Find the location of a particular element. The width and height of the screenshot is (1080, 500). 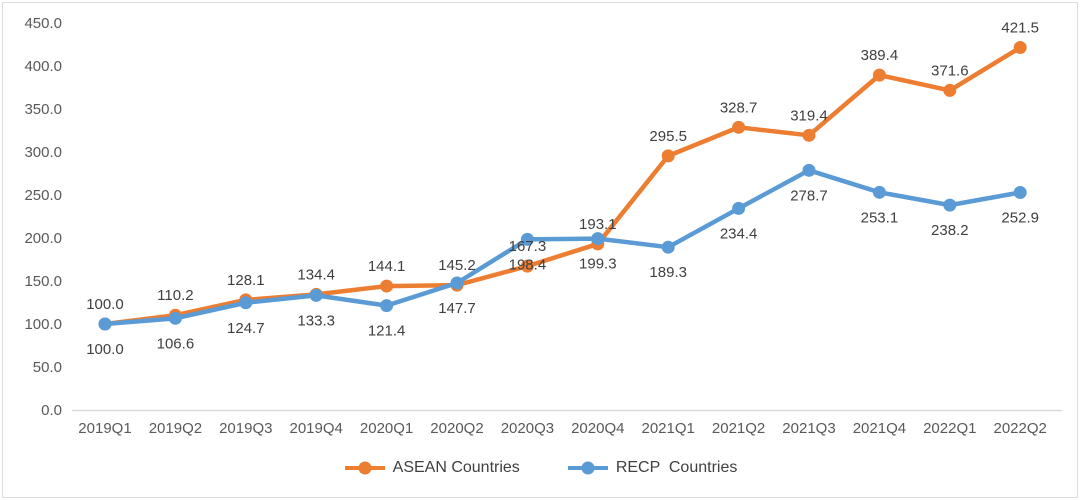

asean-data-point-label: 145.2 is located at coordinates (457, 265).